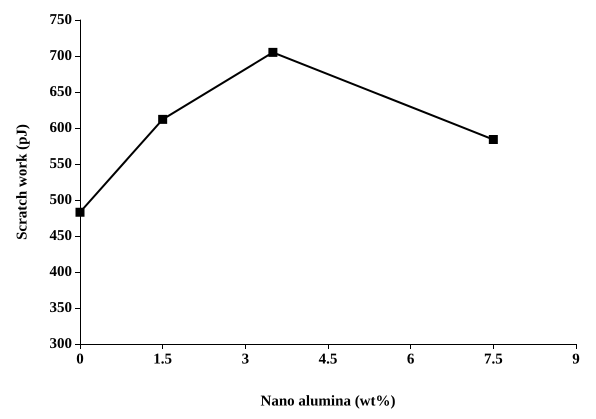  What do you see at coordinates (61, 272) in the screenshot?
I see `y-tick-label: 400` at bounding box center [61, 272].